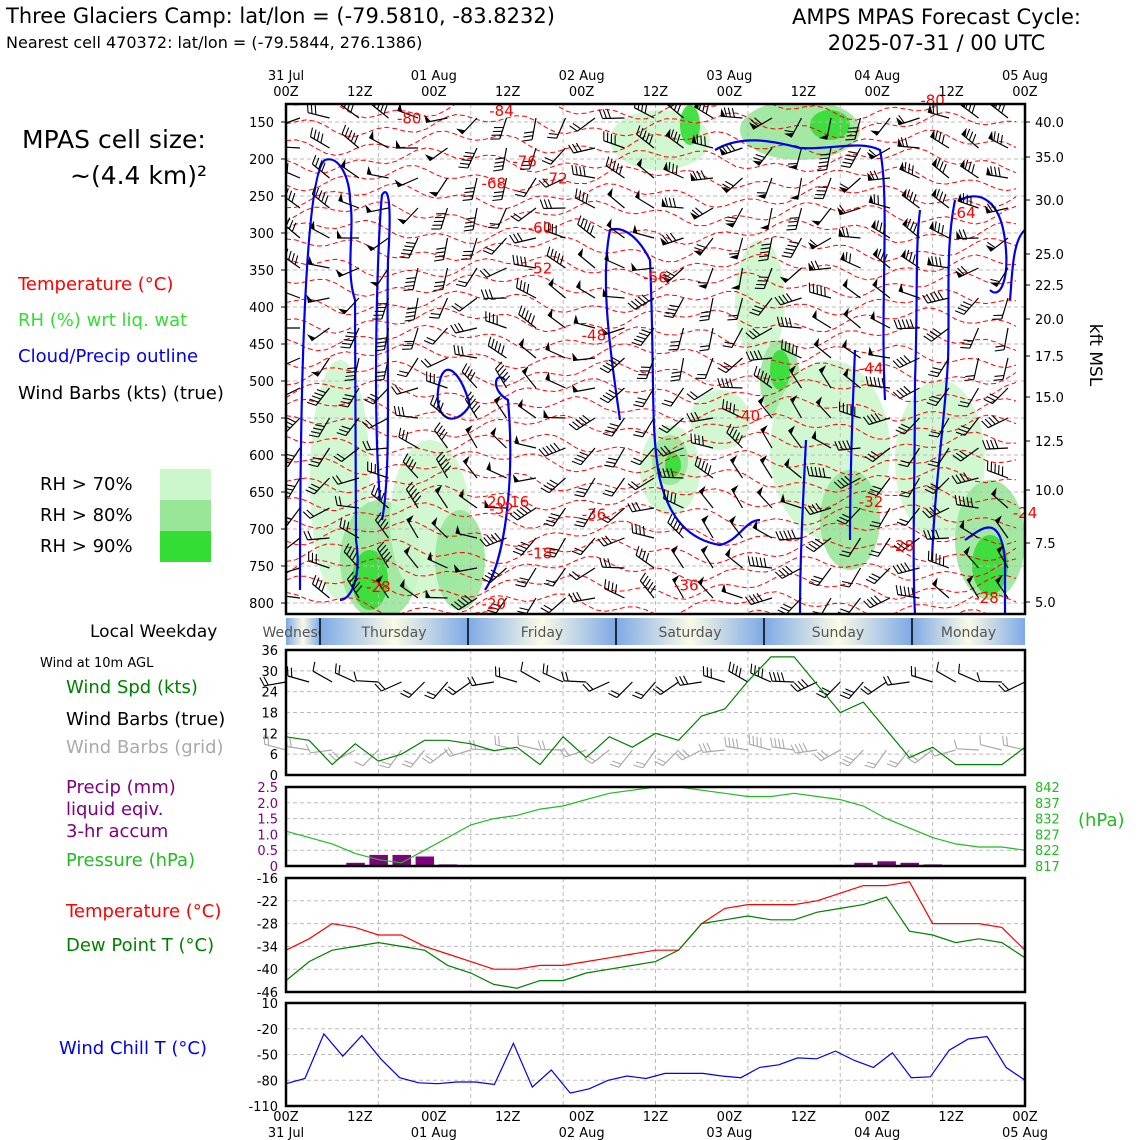 The height and width of the screenshot is (1140, 1140). What do you see at coordinates (877, 688) in the screenshot?
I see `wind-barb-true` at bounding box center [877, 688].